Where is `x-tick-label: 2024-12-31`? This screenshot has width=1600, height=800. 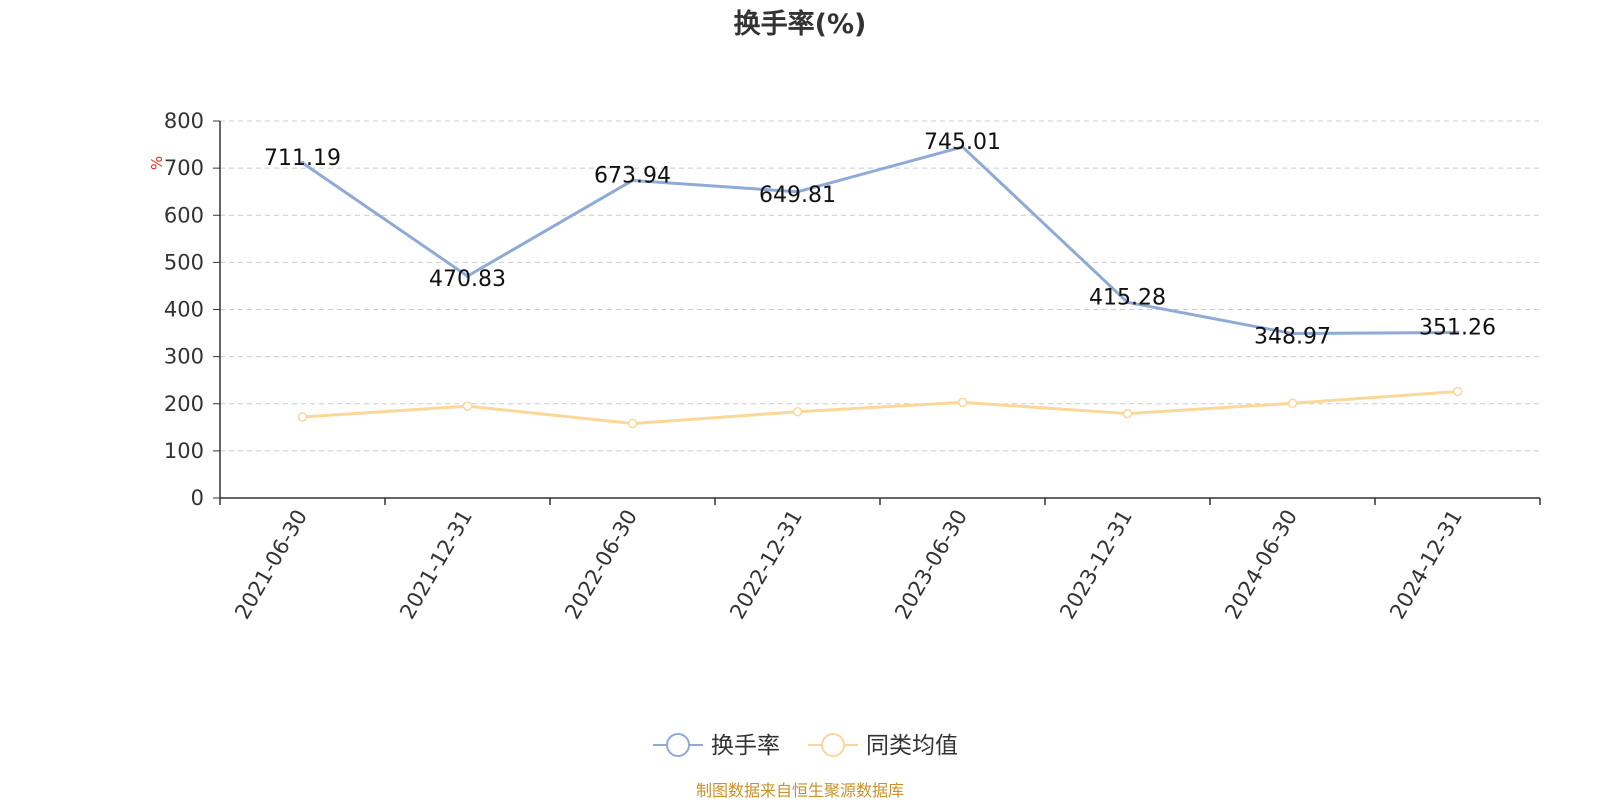 x-tick-label: 2024-12-31 is located at coordinates (1426, 565).